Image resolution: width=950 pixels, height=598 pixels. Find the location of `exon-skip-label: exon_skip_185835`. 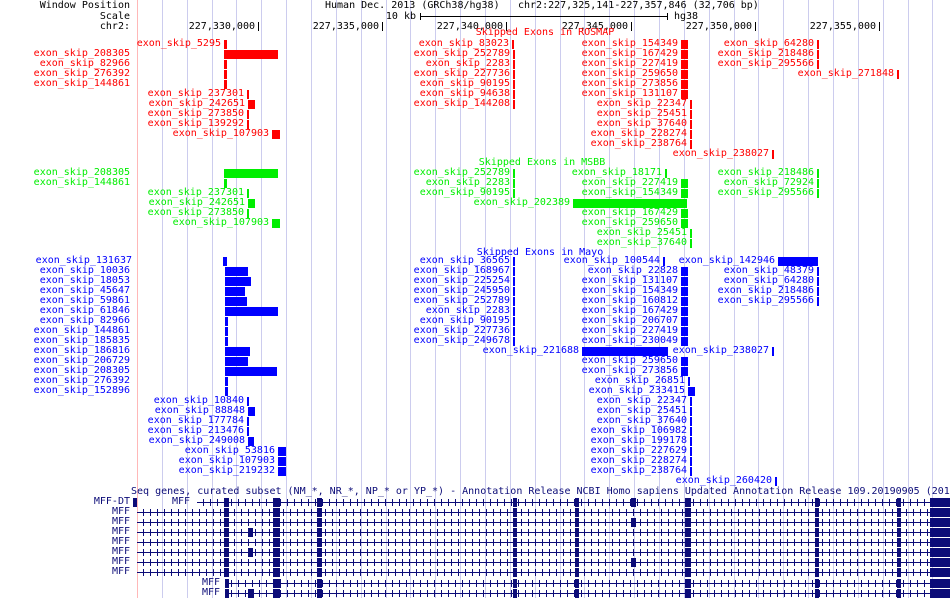

exon-skip-label: exon_skip_185835 is located at coordinates (81, 340).